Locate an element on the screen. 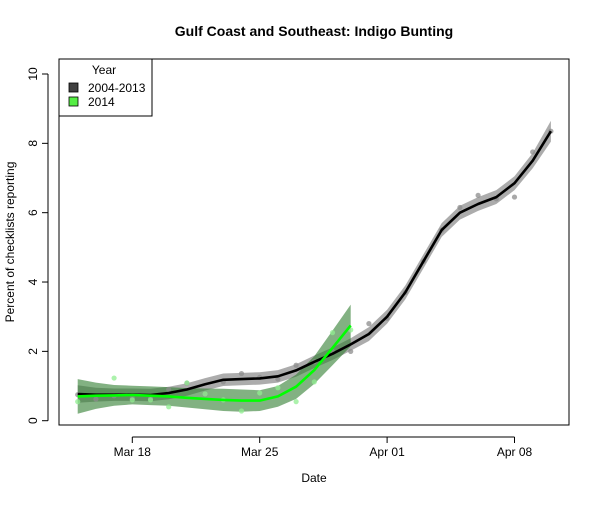  y-axis: 0 2 4 6 8 10 is located at coordinates (37, 245).